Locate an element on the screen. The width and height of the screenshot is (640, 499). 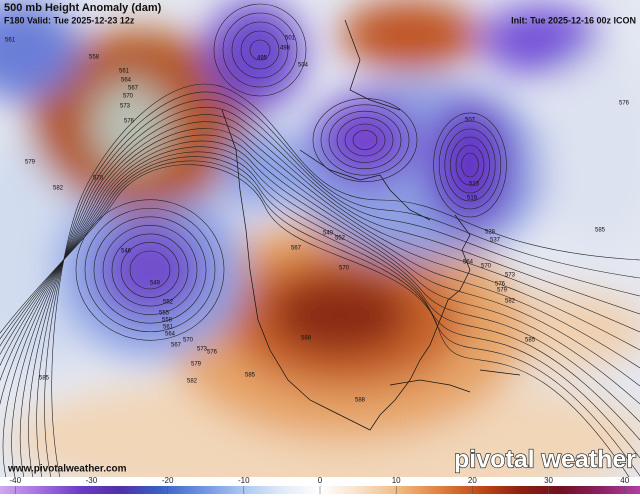
contour-label: 507 is located at coordinates (470, 121).